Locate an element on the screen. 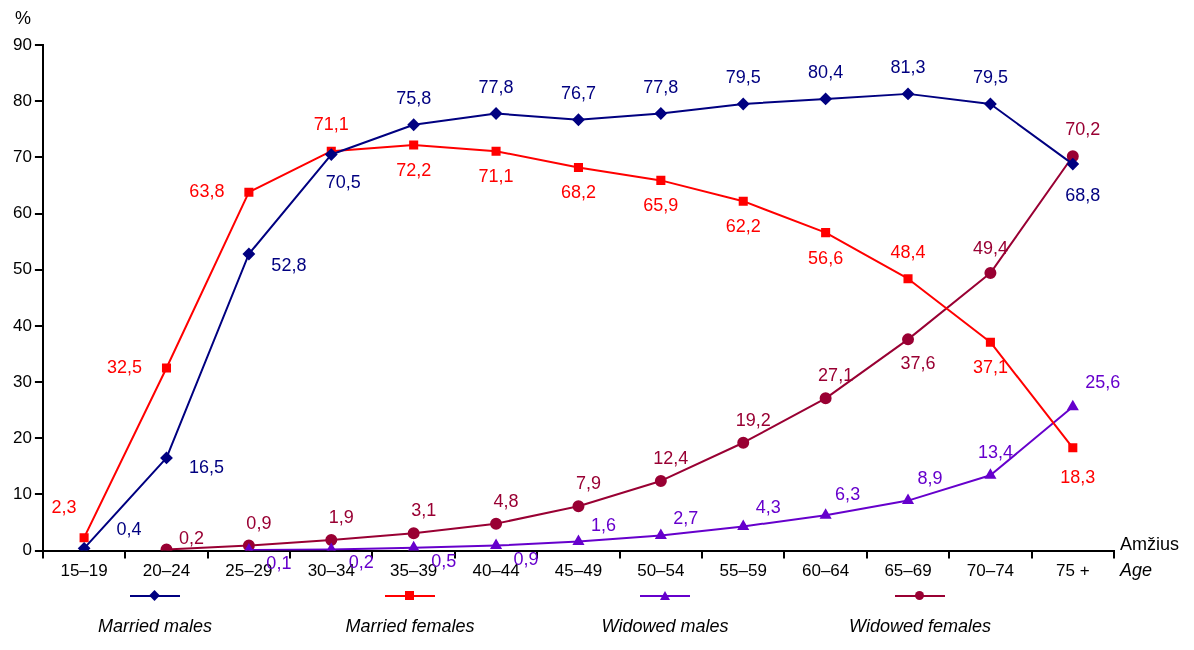  x-tick-label: 15–19 is located at coordinates (84, 571).